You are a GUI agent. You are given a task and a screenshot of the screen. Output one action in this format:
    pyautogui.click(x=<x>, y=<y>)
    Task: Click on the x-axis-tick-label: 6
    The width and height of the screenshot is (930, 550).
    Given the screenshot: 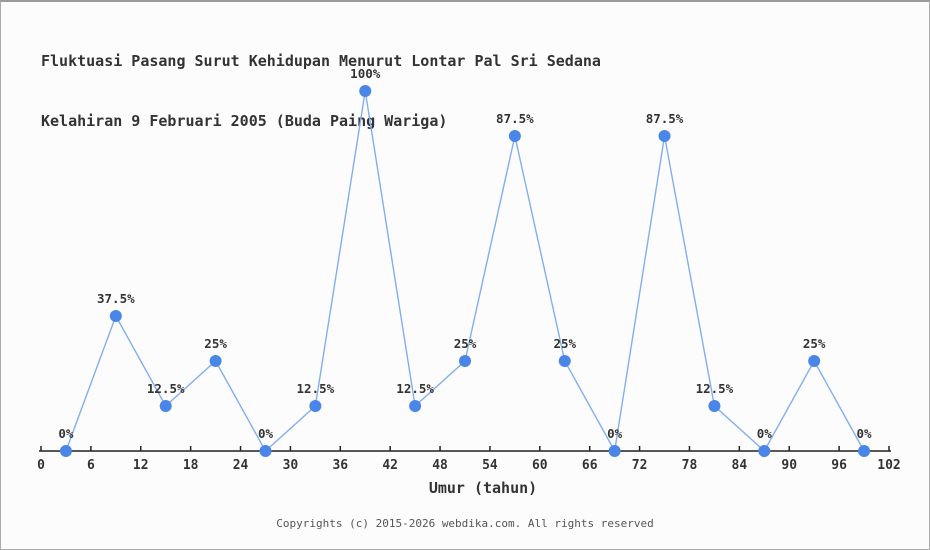 What is the action you would take?
    pyautogui.click(x=91, y=465)
    